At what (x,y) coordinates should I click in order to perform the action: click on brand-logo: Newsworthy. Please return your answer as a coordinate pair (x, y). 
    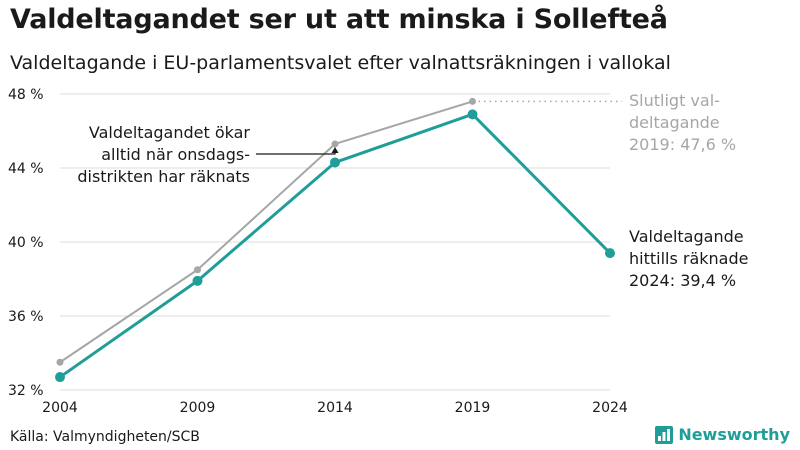
    Looking at the image, I should click on (722, 434).